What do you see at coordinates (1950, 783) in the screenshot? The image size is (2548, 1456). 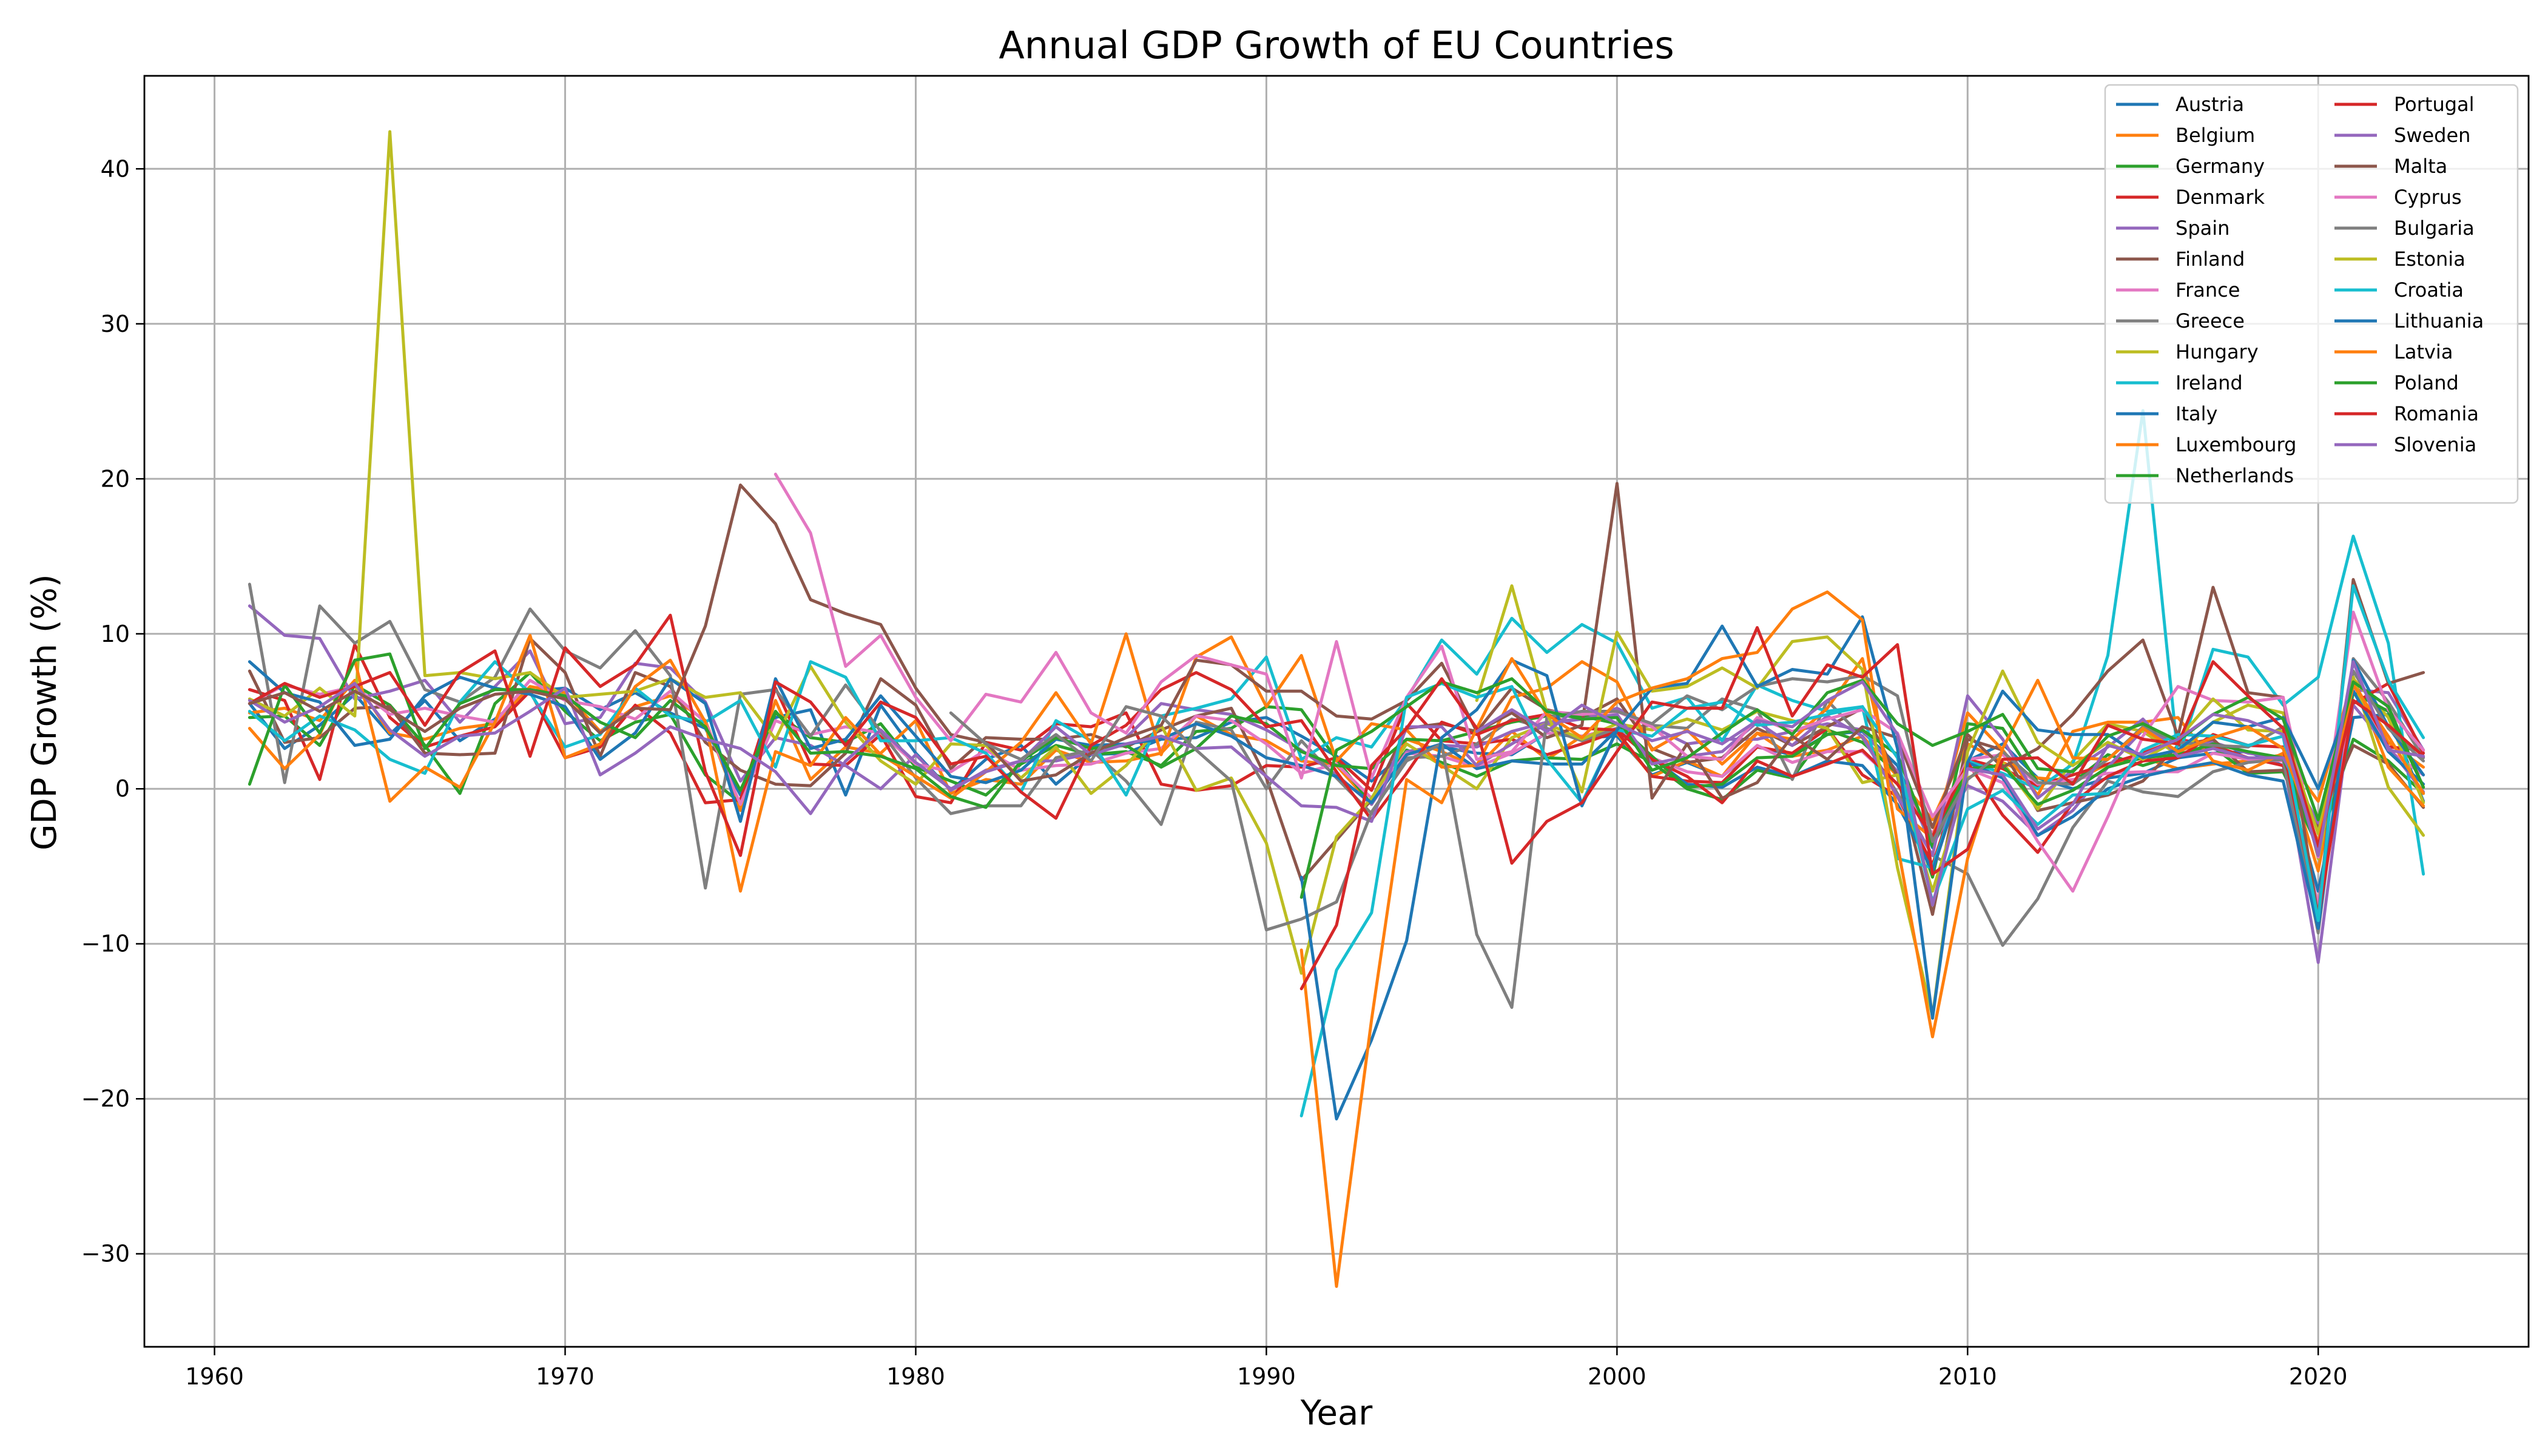 I see `series-line-slovenia` at bounding box center [1950, 783].